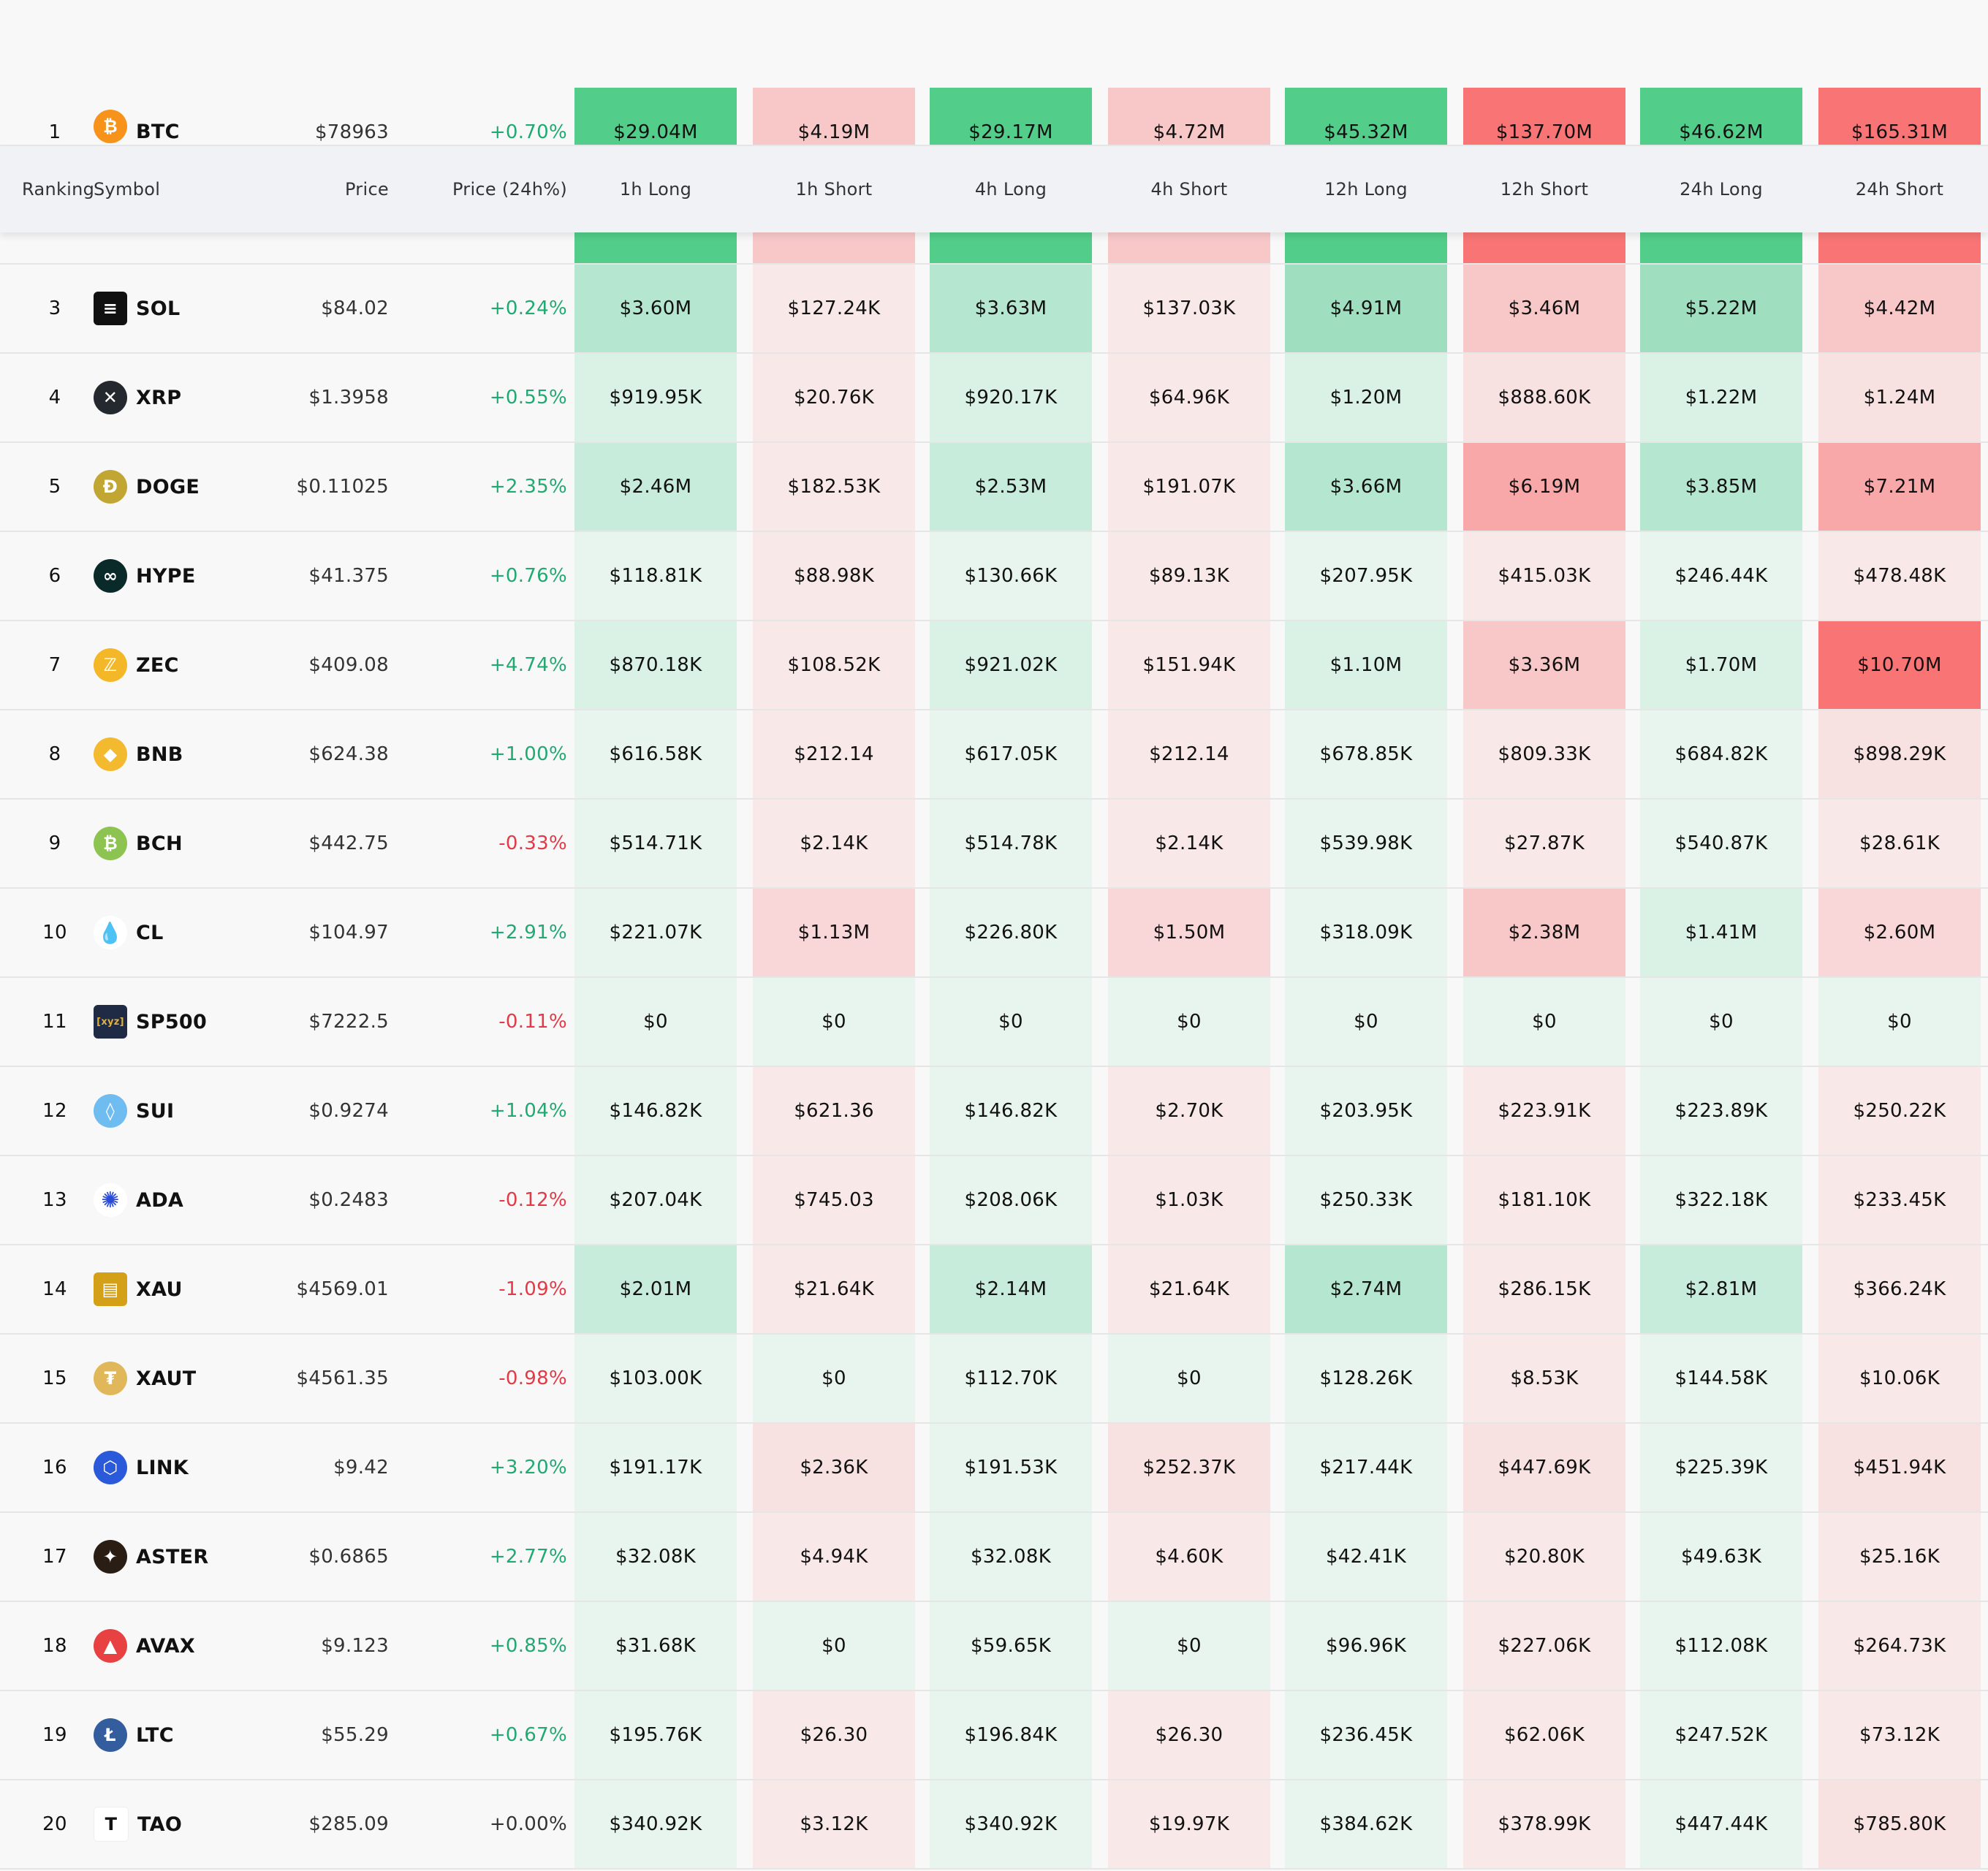 The width and height of the screenshot is (1988, 1871). Describe the element at coordinates (1189, 308) in the screenshot. I see `short-liquidation-cell: $137.03K` at that location.